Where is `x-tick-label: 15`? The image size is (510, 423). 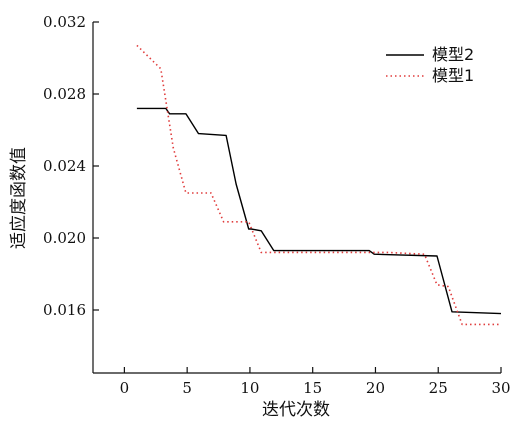 x-tick-label: 15 is located at coordinates (312, 388).